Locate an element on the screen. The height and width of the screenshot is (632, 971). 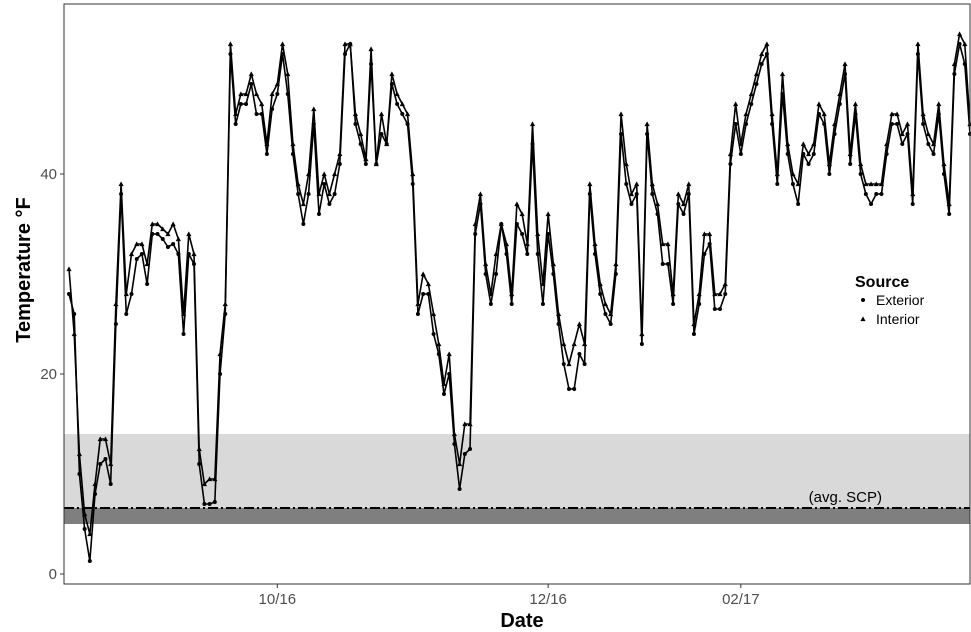
legend: Source Exterior Interior is located at coordinates (890, 300).